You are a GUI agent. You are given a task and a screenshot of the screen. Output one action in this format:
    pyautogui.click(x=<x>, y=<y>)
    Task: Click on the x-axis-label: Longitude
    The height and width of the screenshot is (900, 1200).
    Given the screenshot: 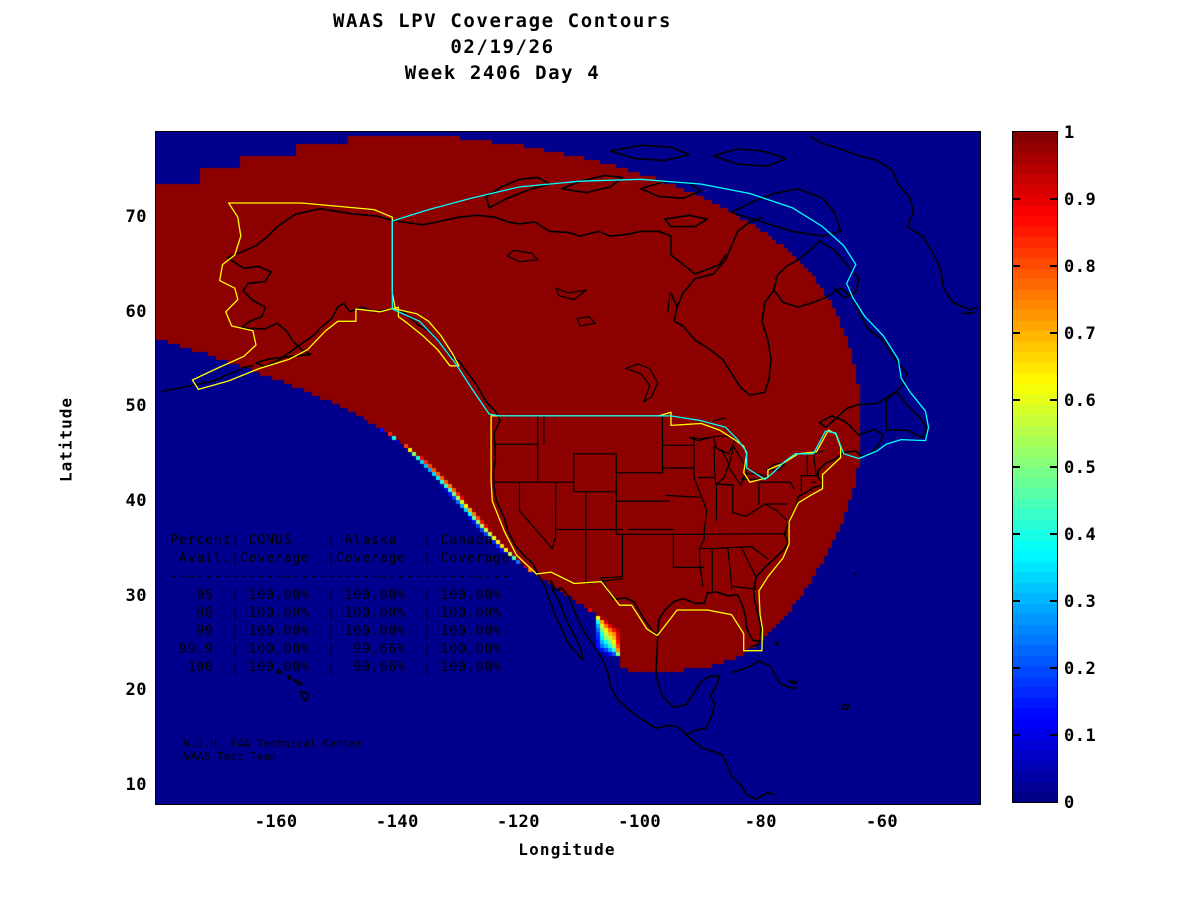 What is the action you would take?
    pyautogui.click(x=567, y=849)
    